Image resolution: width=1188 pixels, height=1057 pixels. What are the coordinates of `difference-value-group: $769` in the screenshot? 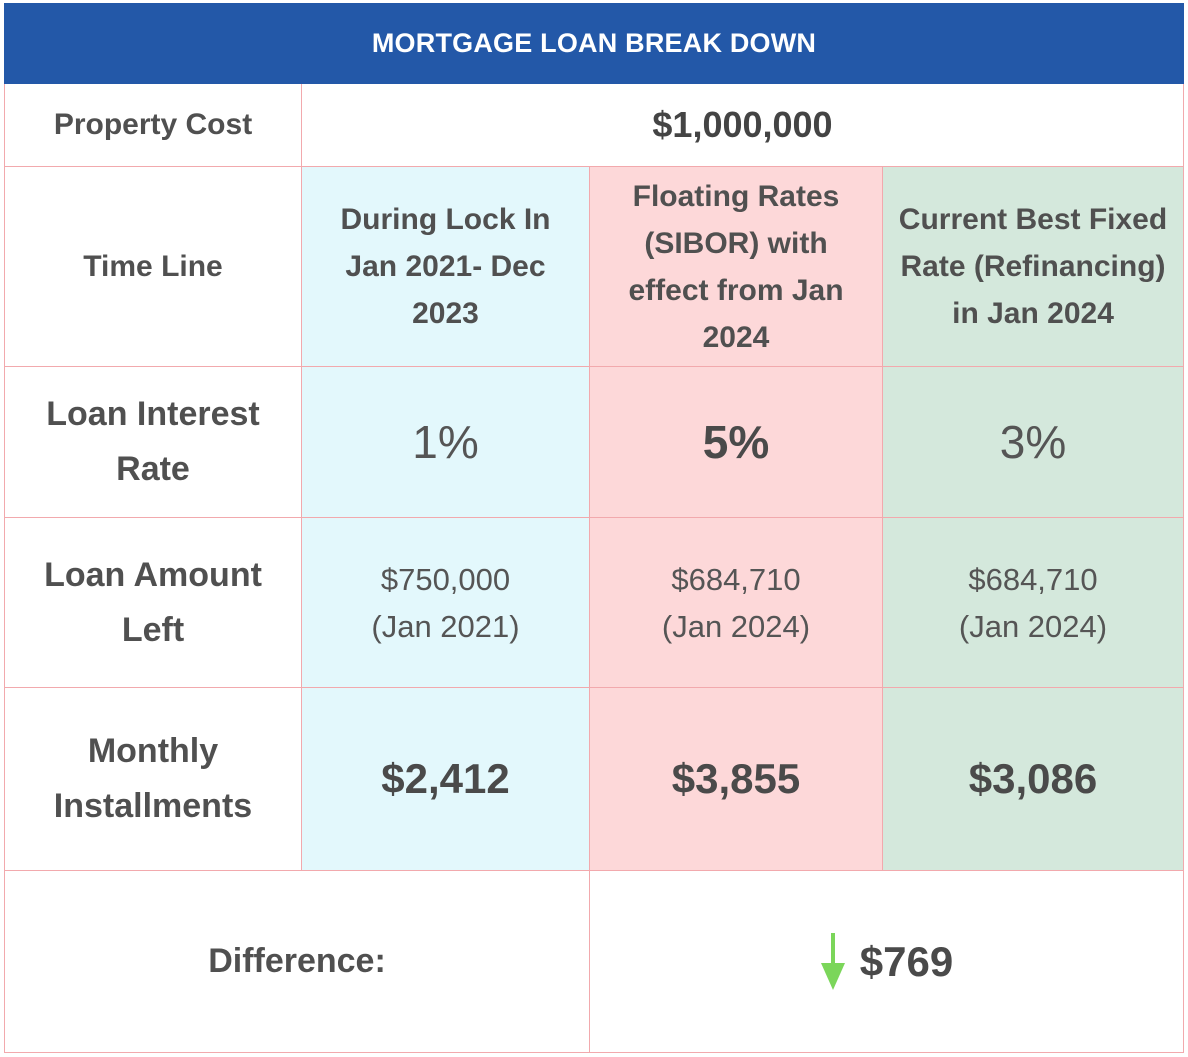 It's located at (887, 961).